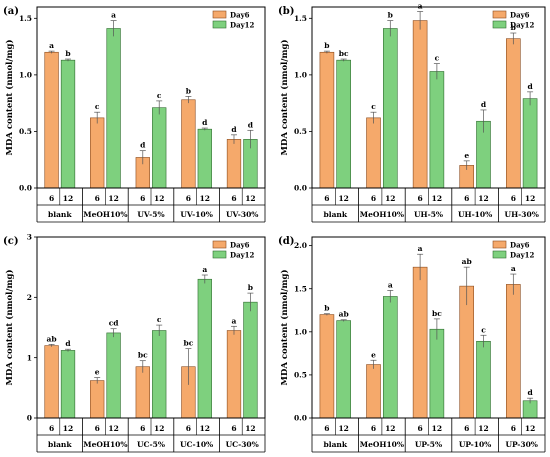  Describe the element at coordinates (150, 214) in the screenshot. I see `category-label: UV-5%` at that location.